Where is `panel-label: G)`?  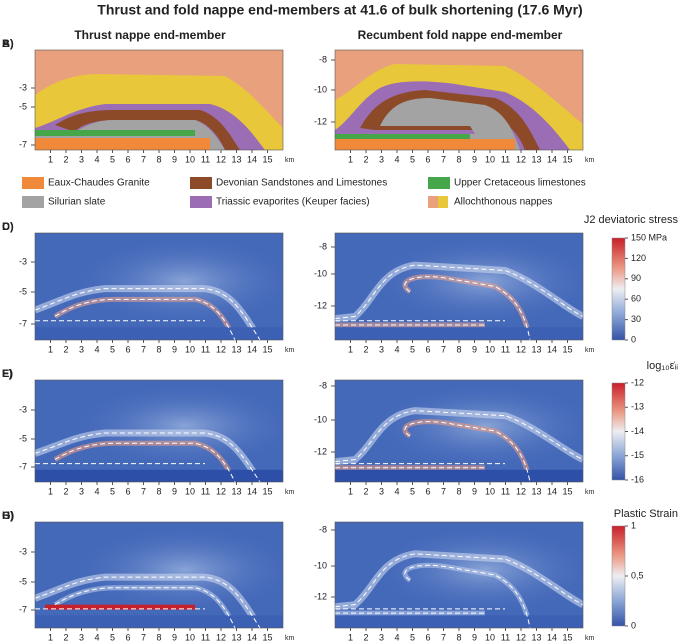
panel-label: G) is located at coordinates (8, 516).